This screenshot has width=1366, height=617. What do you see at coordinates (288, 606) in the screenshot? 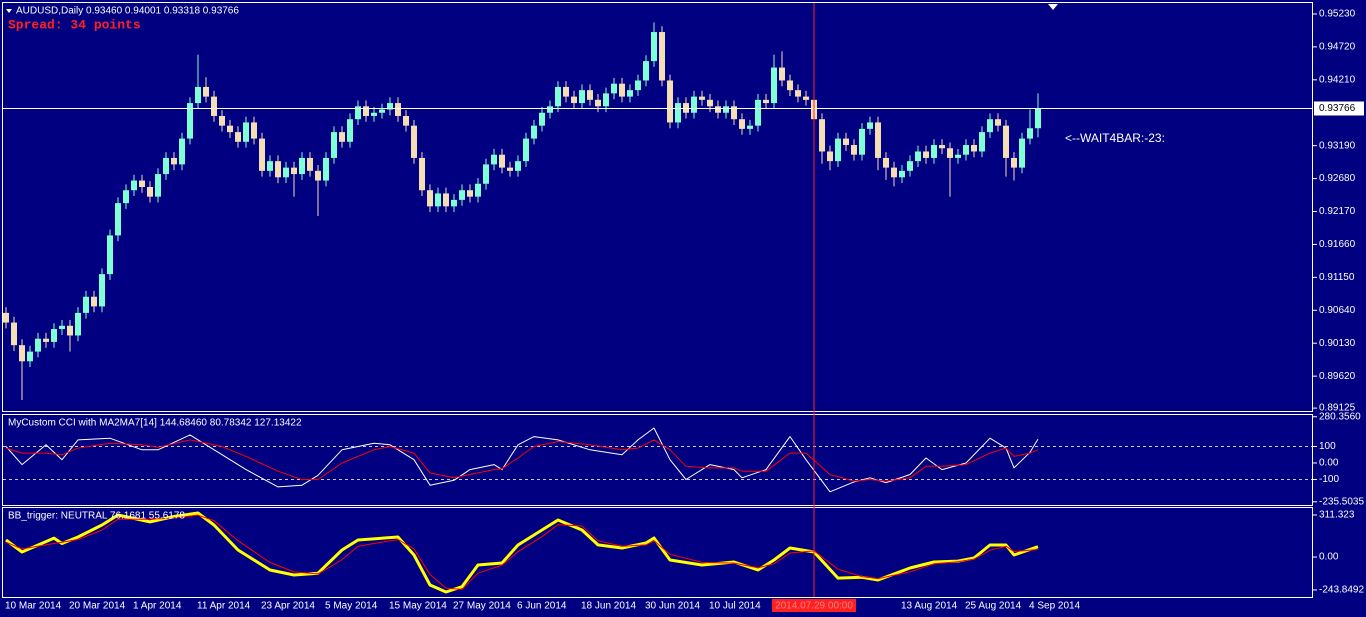
I see `x-tick-label: 23 Apr 2014` at bounding box center [288, 606].